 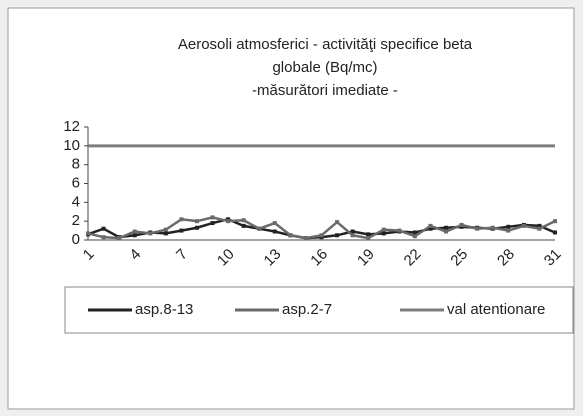 What do you see at coordinates (76, 164) in the screenshot?
I see `y-tick-label: 8` at bounding box center [76, 164].